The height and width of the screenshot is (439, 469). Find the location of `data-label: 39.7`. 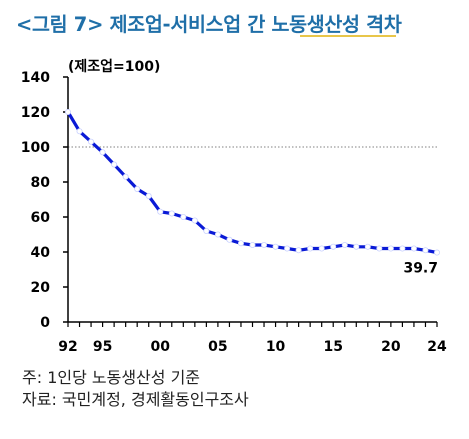

data-label: 39.7 is located at coordinates (420, 269).